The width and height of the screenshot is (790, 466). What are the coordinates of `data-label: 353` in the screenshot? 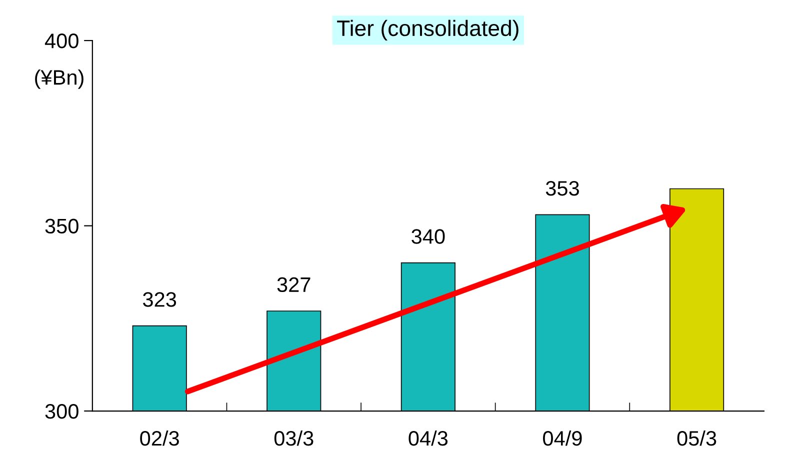 It's located at (562, 188).